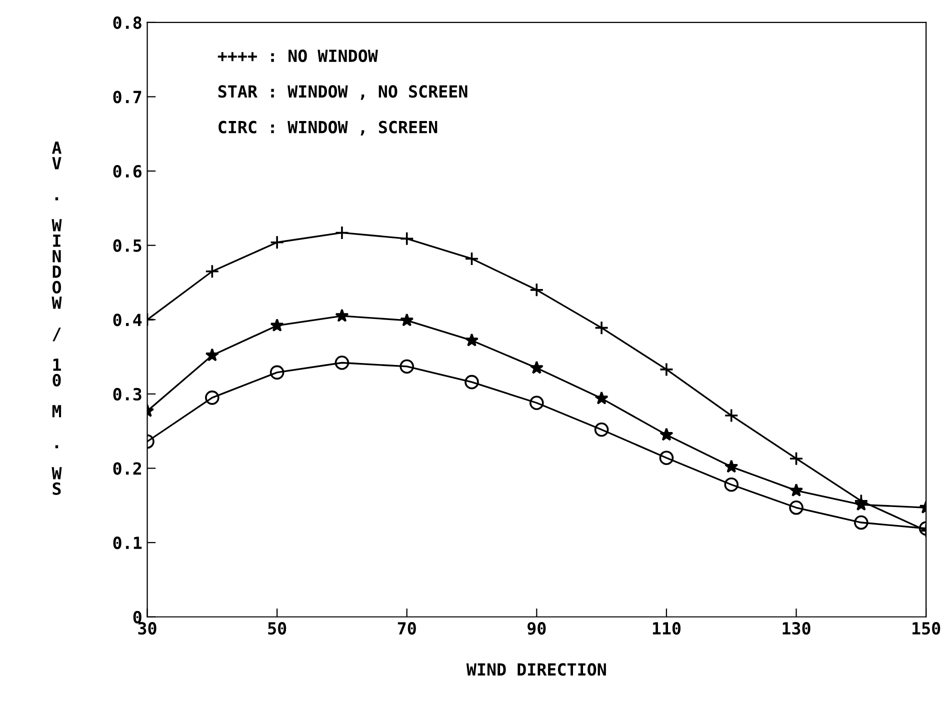 This screenshot has width=944, height=701. Describe the element at coordinates (127, 543) in the screenshot. I see `y-tick-label: 0.1` at that location.